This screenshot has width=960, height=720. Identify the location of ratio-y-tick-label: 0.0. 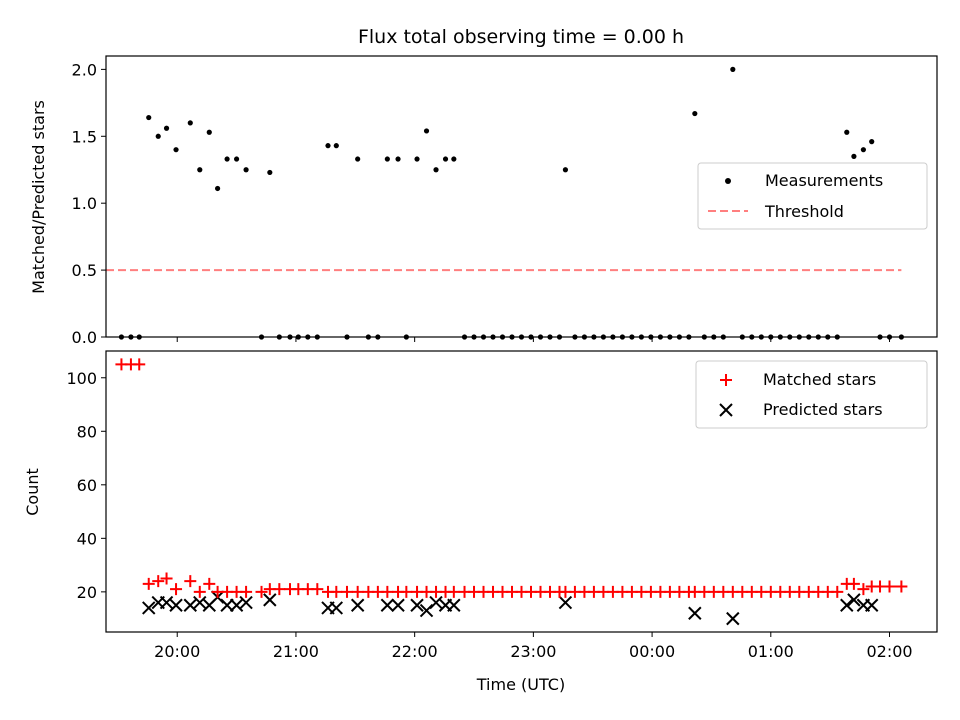
(84, 337).